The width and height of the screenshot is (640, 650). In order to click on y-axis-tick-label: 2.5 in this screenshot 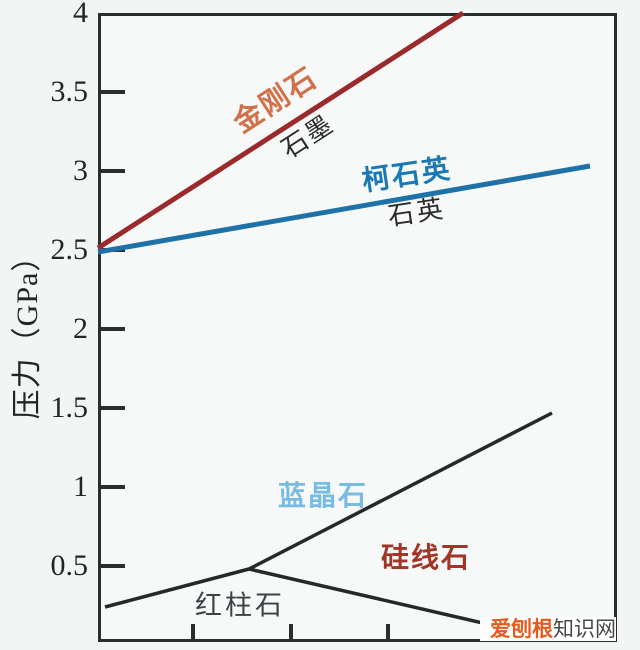, I will do `click(69, 249)`.